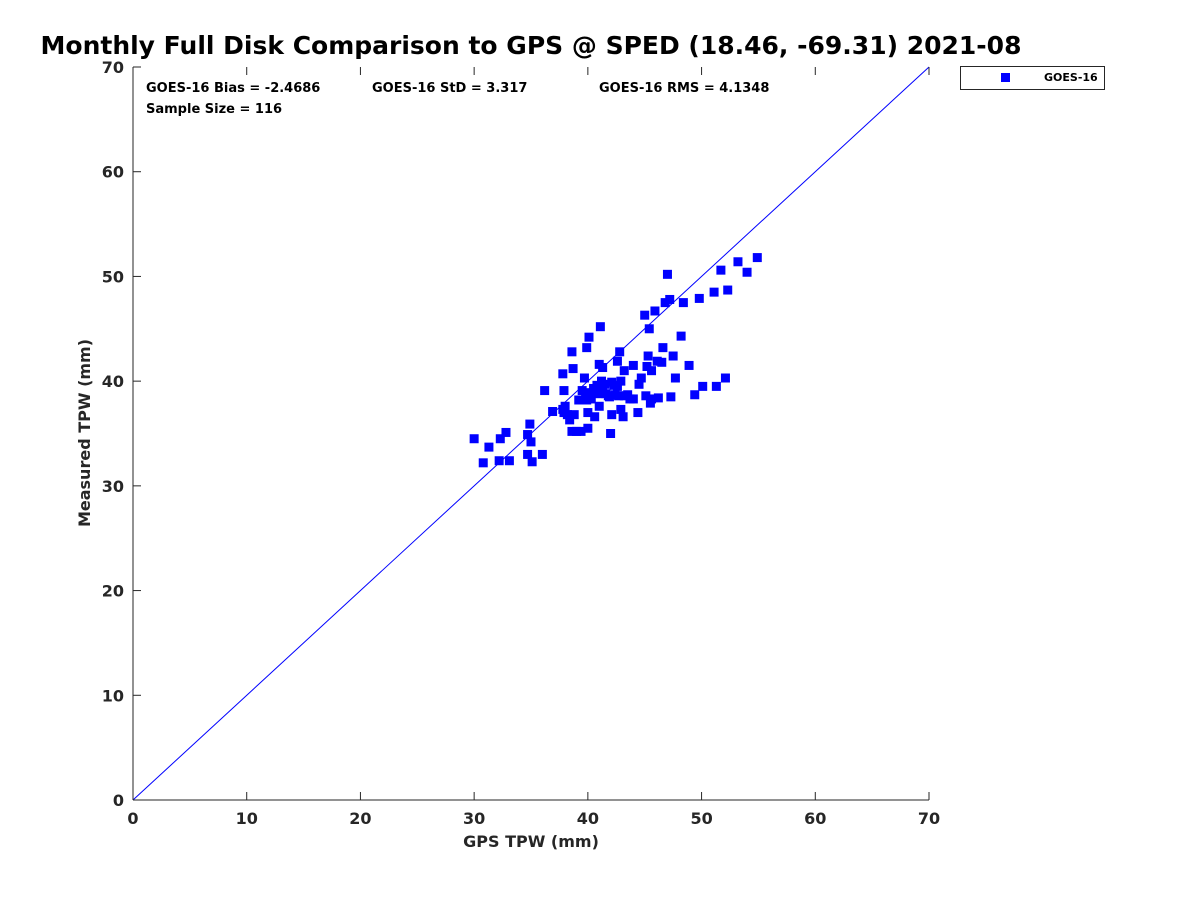 The width and height of the screenshot is (1200, 900). I want to click on std-stat: GOES-16 StD = 3.317, so click(449, 88).